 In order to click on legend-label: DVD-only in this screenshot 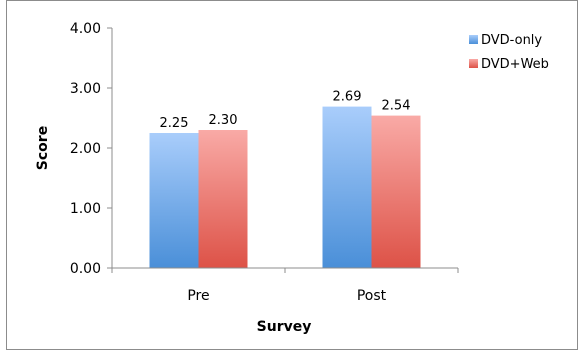, I will do `click(511, 40)`.